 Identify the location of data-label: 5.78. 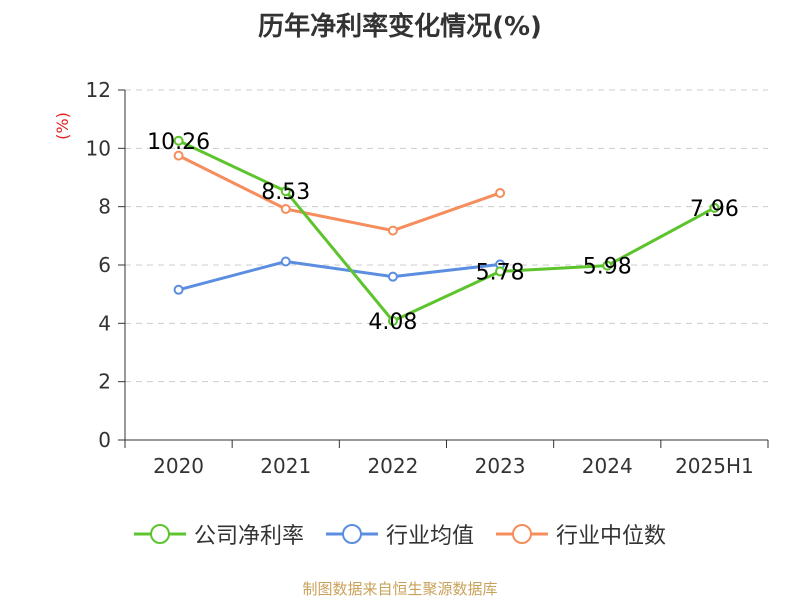
(500, 272).